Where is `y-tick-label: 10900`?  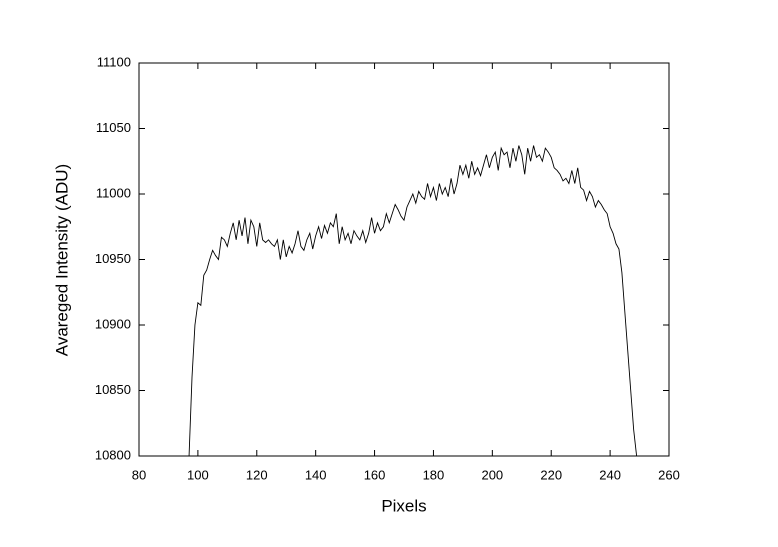 y-tick-label: 10900 is located at coordinates (113, 323).